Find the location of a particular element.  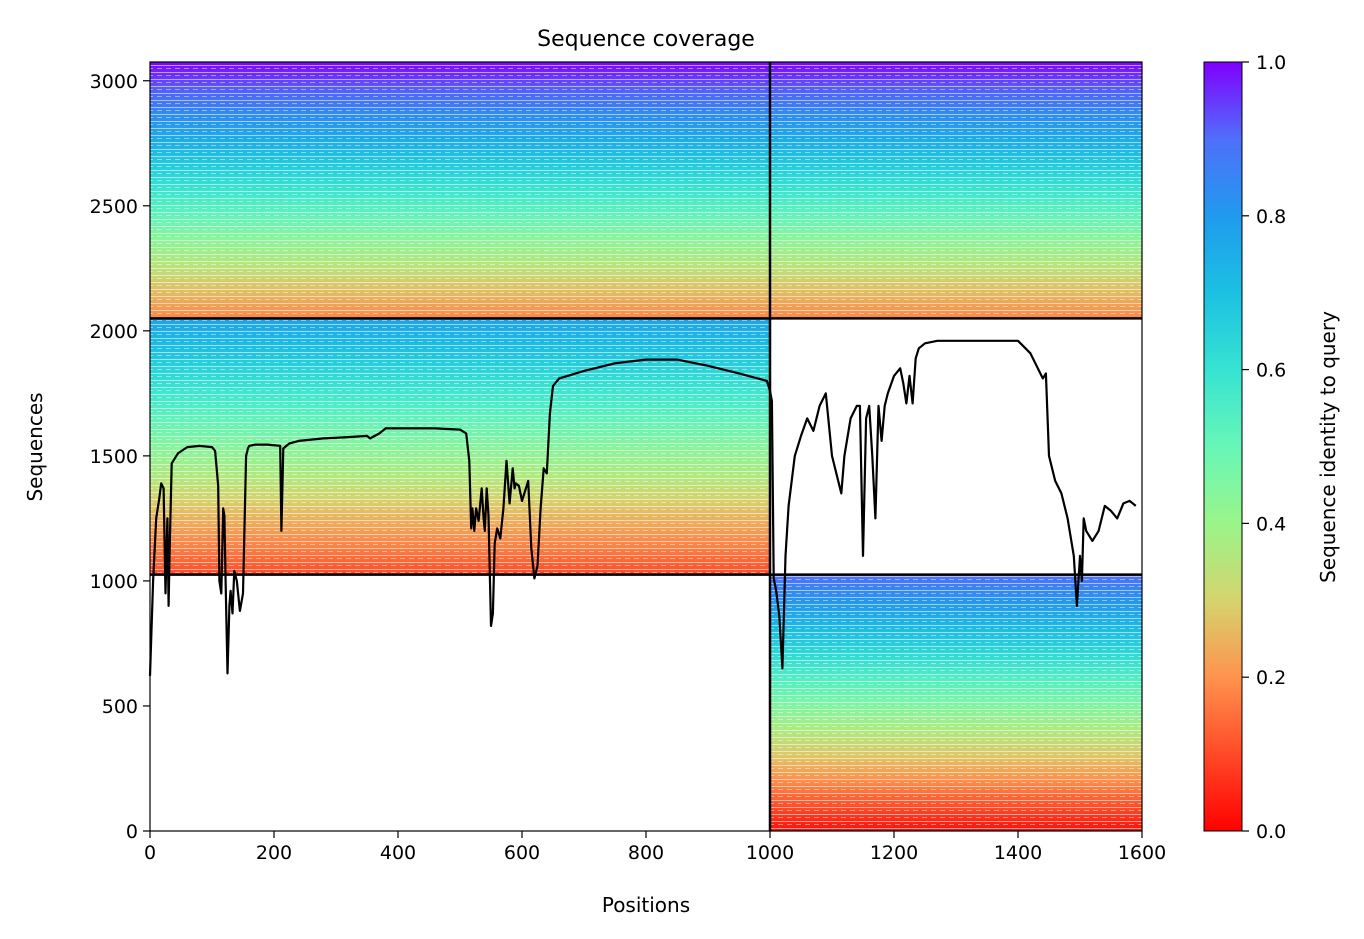

y-tick-label: 2500 is located at coordinates (114, 207).